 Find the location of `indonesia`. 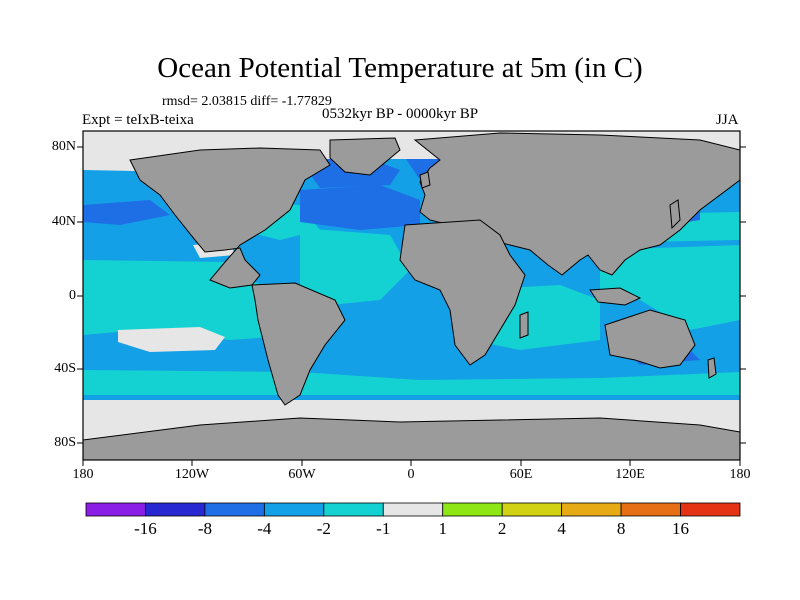

indonesia is located at coordinates (615, 296).